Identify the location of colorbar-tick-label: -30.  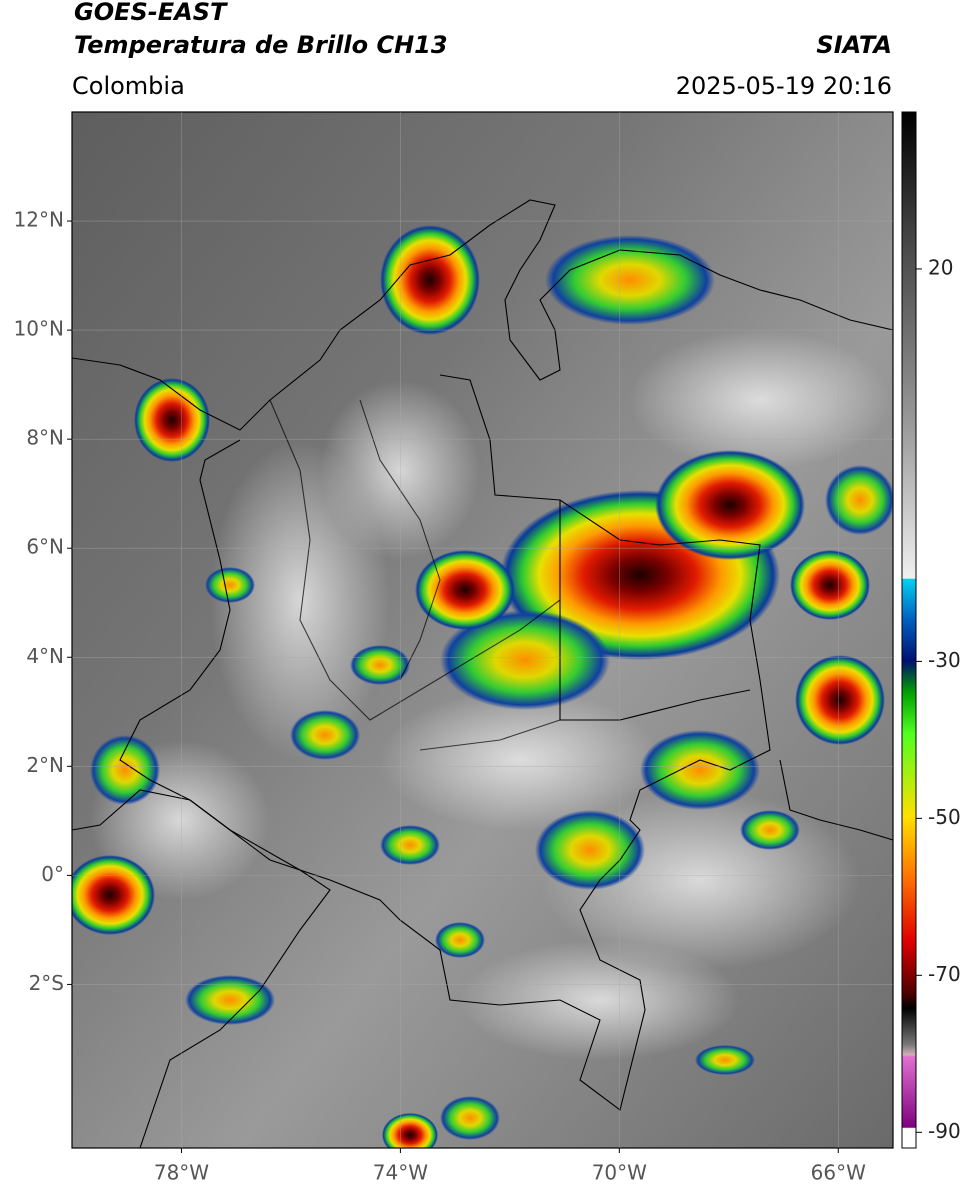
(944, 660).